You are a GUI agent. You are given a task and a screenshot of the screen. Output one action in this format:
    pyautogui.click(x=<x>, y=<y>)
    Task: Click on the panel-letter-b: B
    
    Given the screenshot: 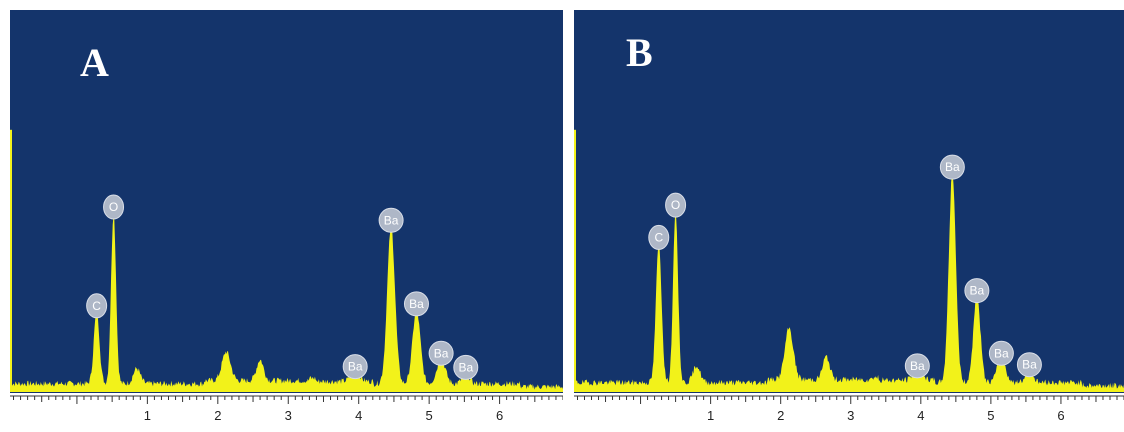 What is the action you would take?
    pyautogui.click(x=639, y=52)
    